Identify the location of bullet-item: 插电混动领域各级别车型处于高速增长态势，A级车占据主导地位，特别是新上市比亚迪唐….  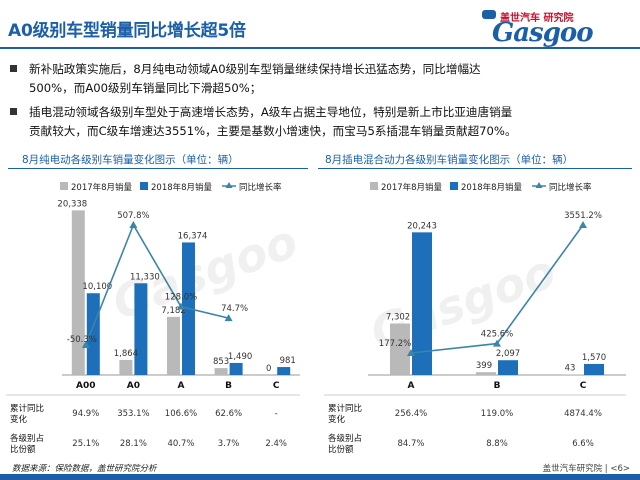
(322, 122).